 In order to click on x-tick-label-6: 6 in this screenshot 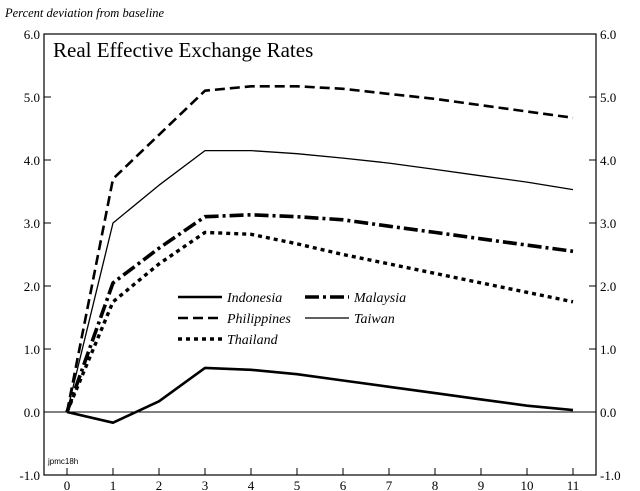, I will do `click(343, 484)`.